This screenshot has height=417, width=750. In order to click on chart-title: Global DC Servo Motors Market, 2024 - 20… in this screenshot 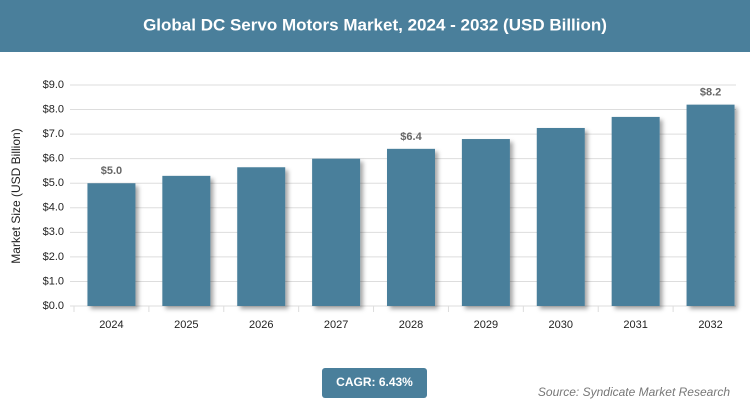, I will do `click(375, 24)`.